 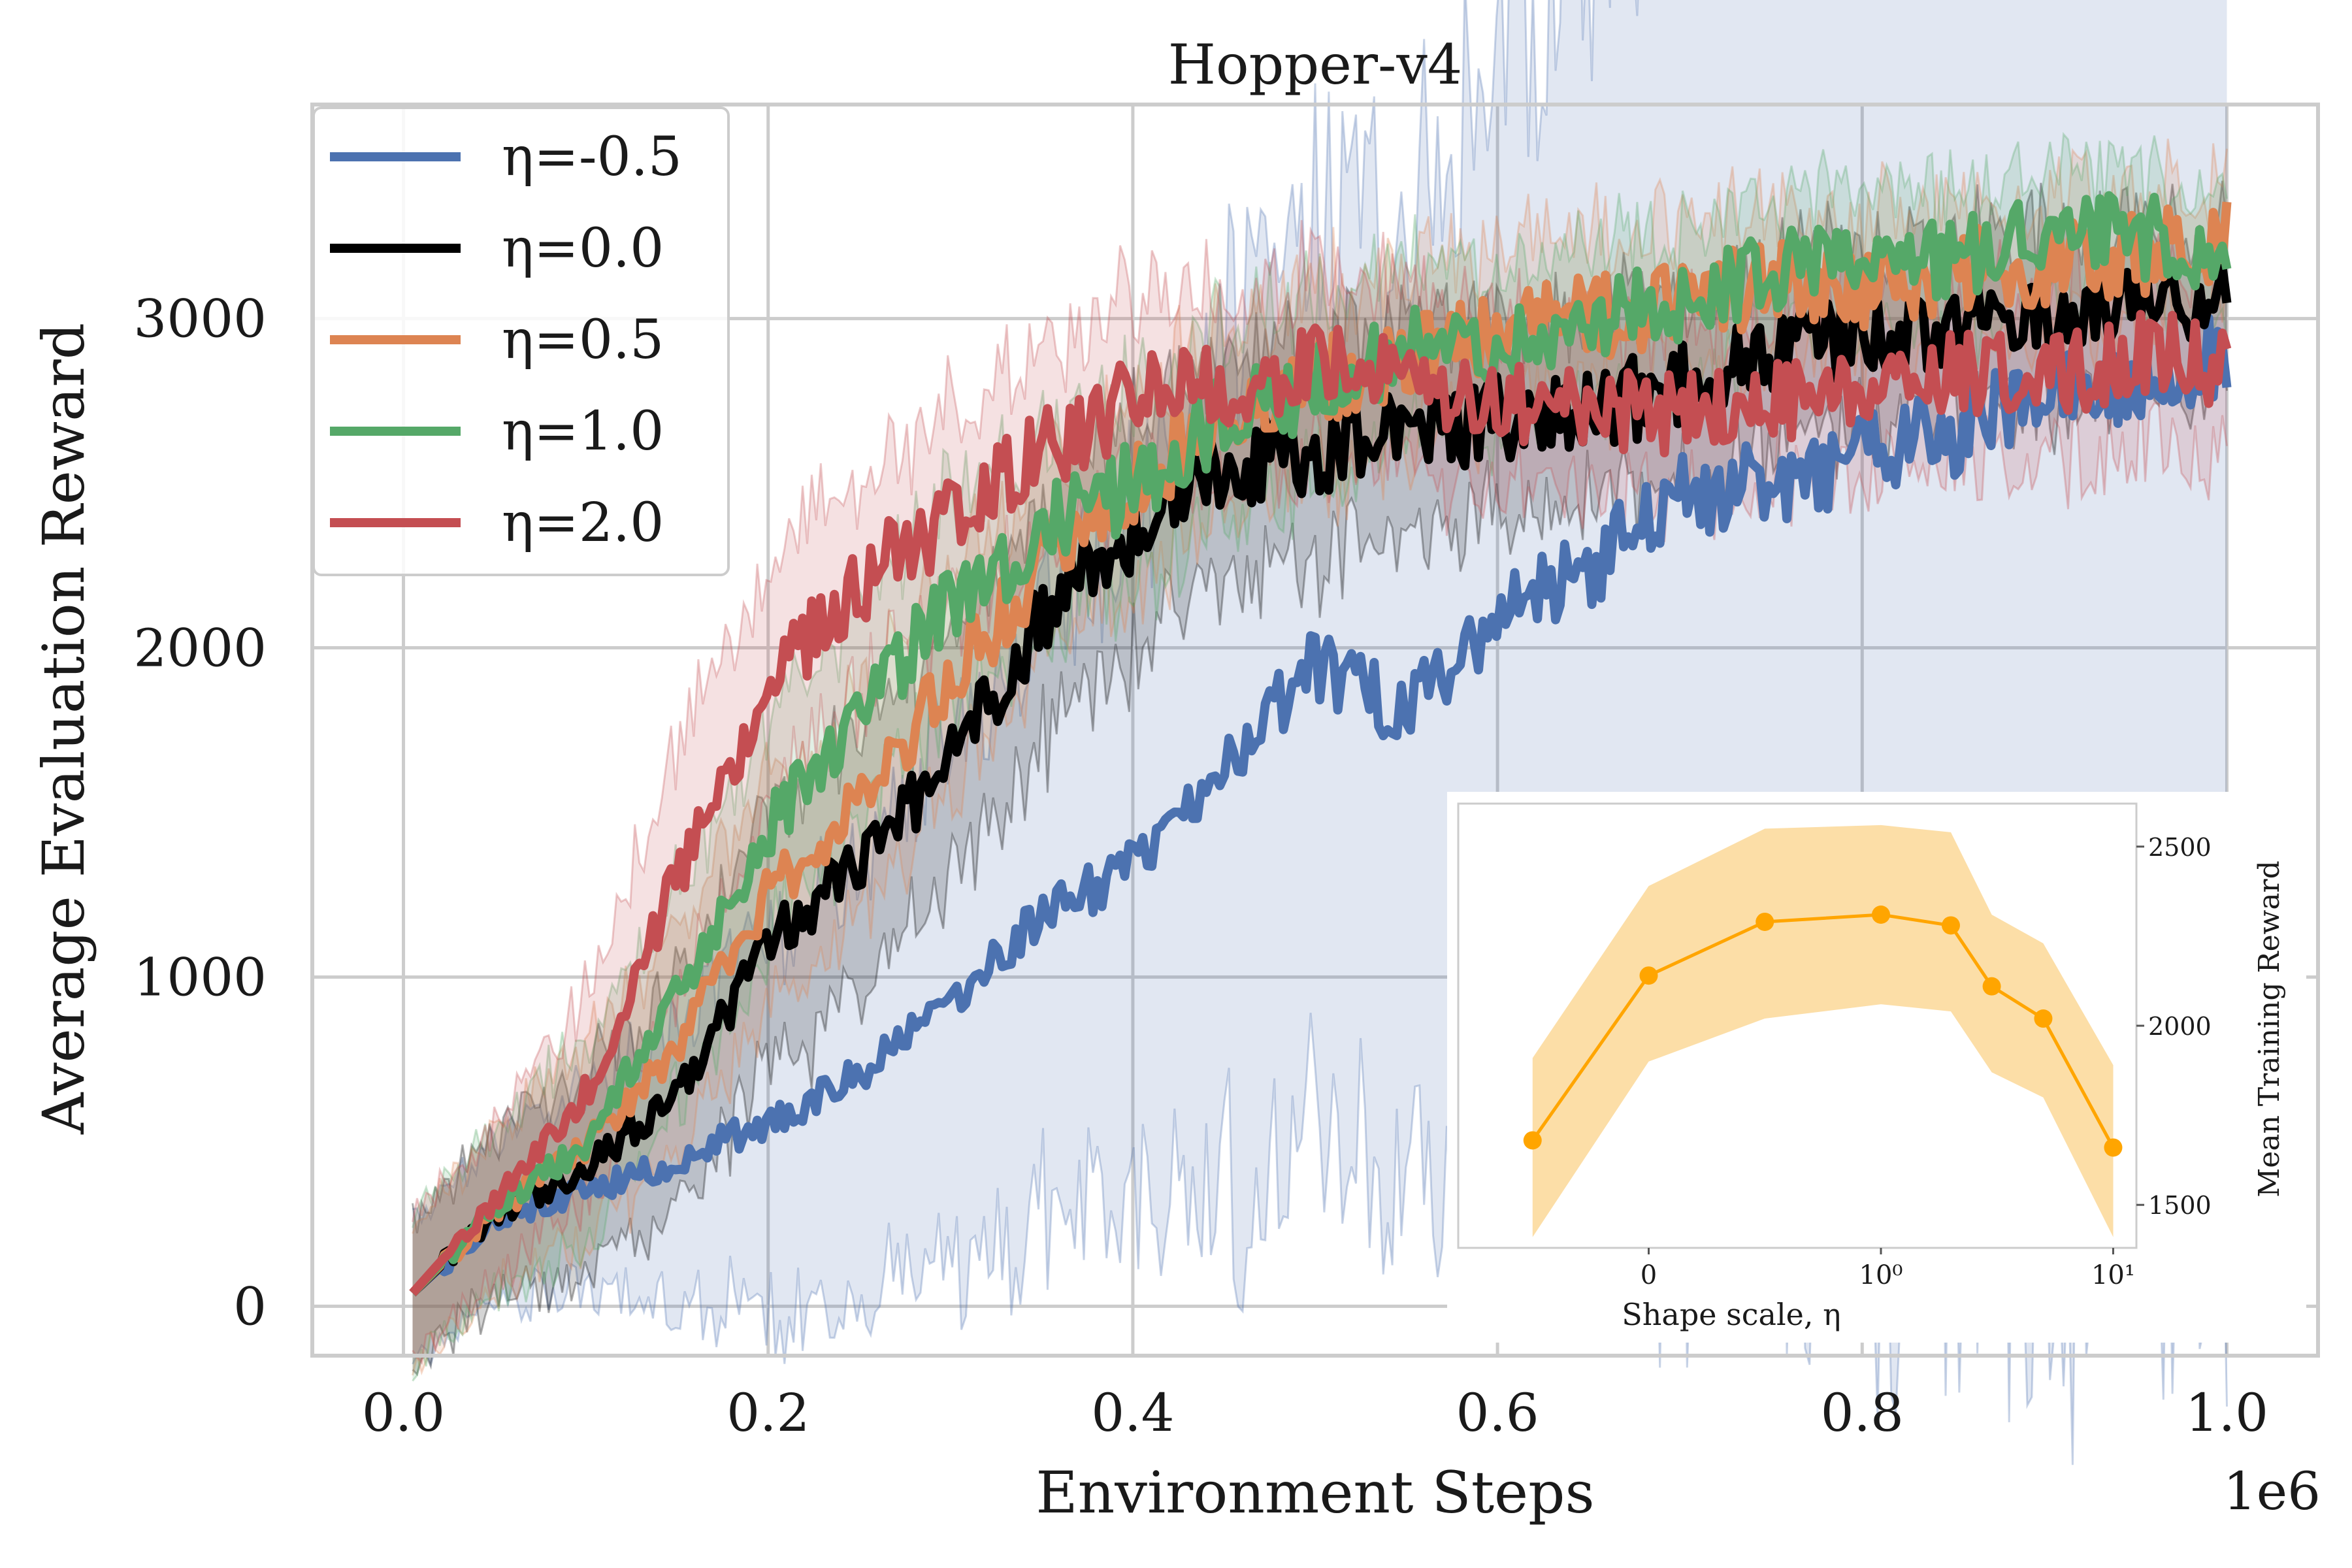 What do you see at coordinates (2113, 1275) in the screenshot?
I see `inset-x-tick-label: 10¹` at bounding box center [2113, 1275].